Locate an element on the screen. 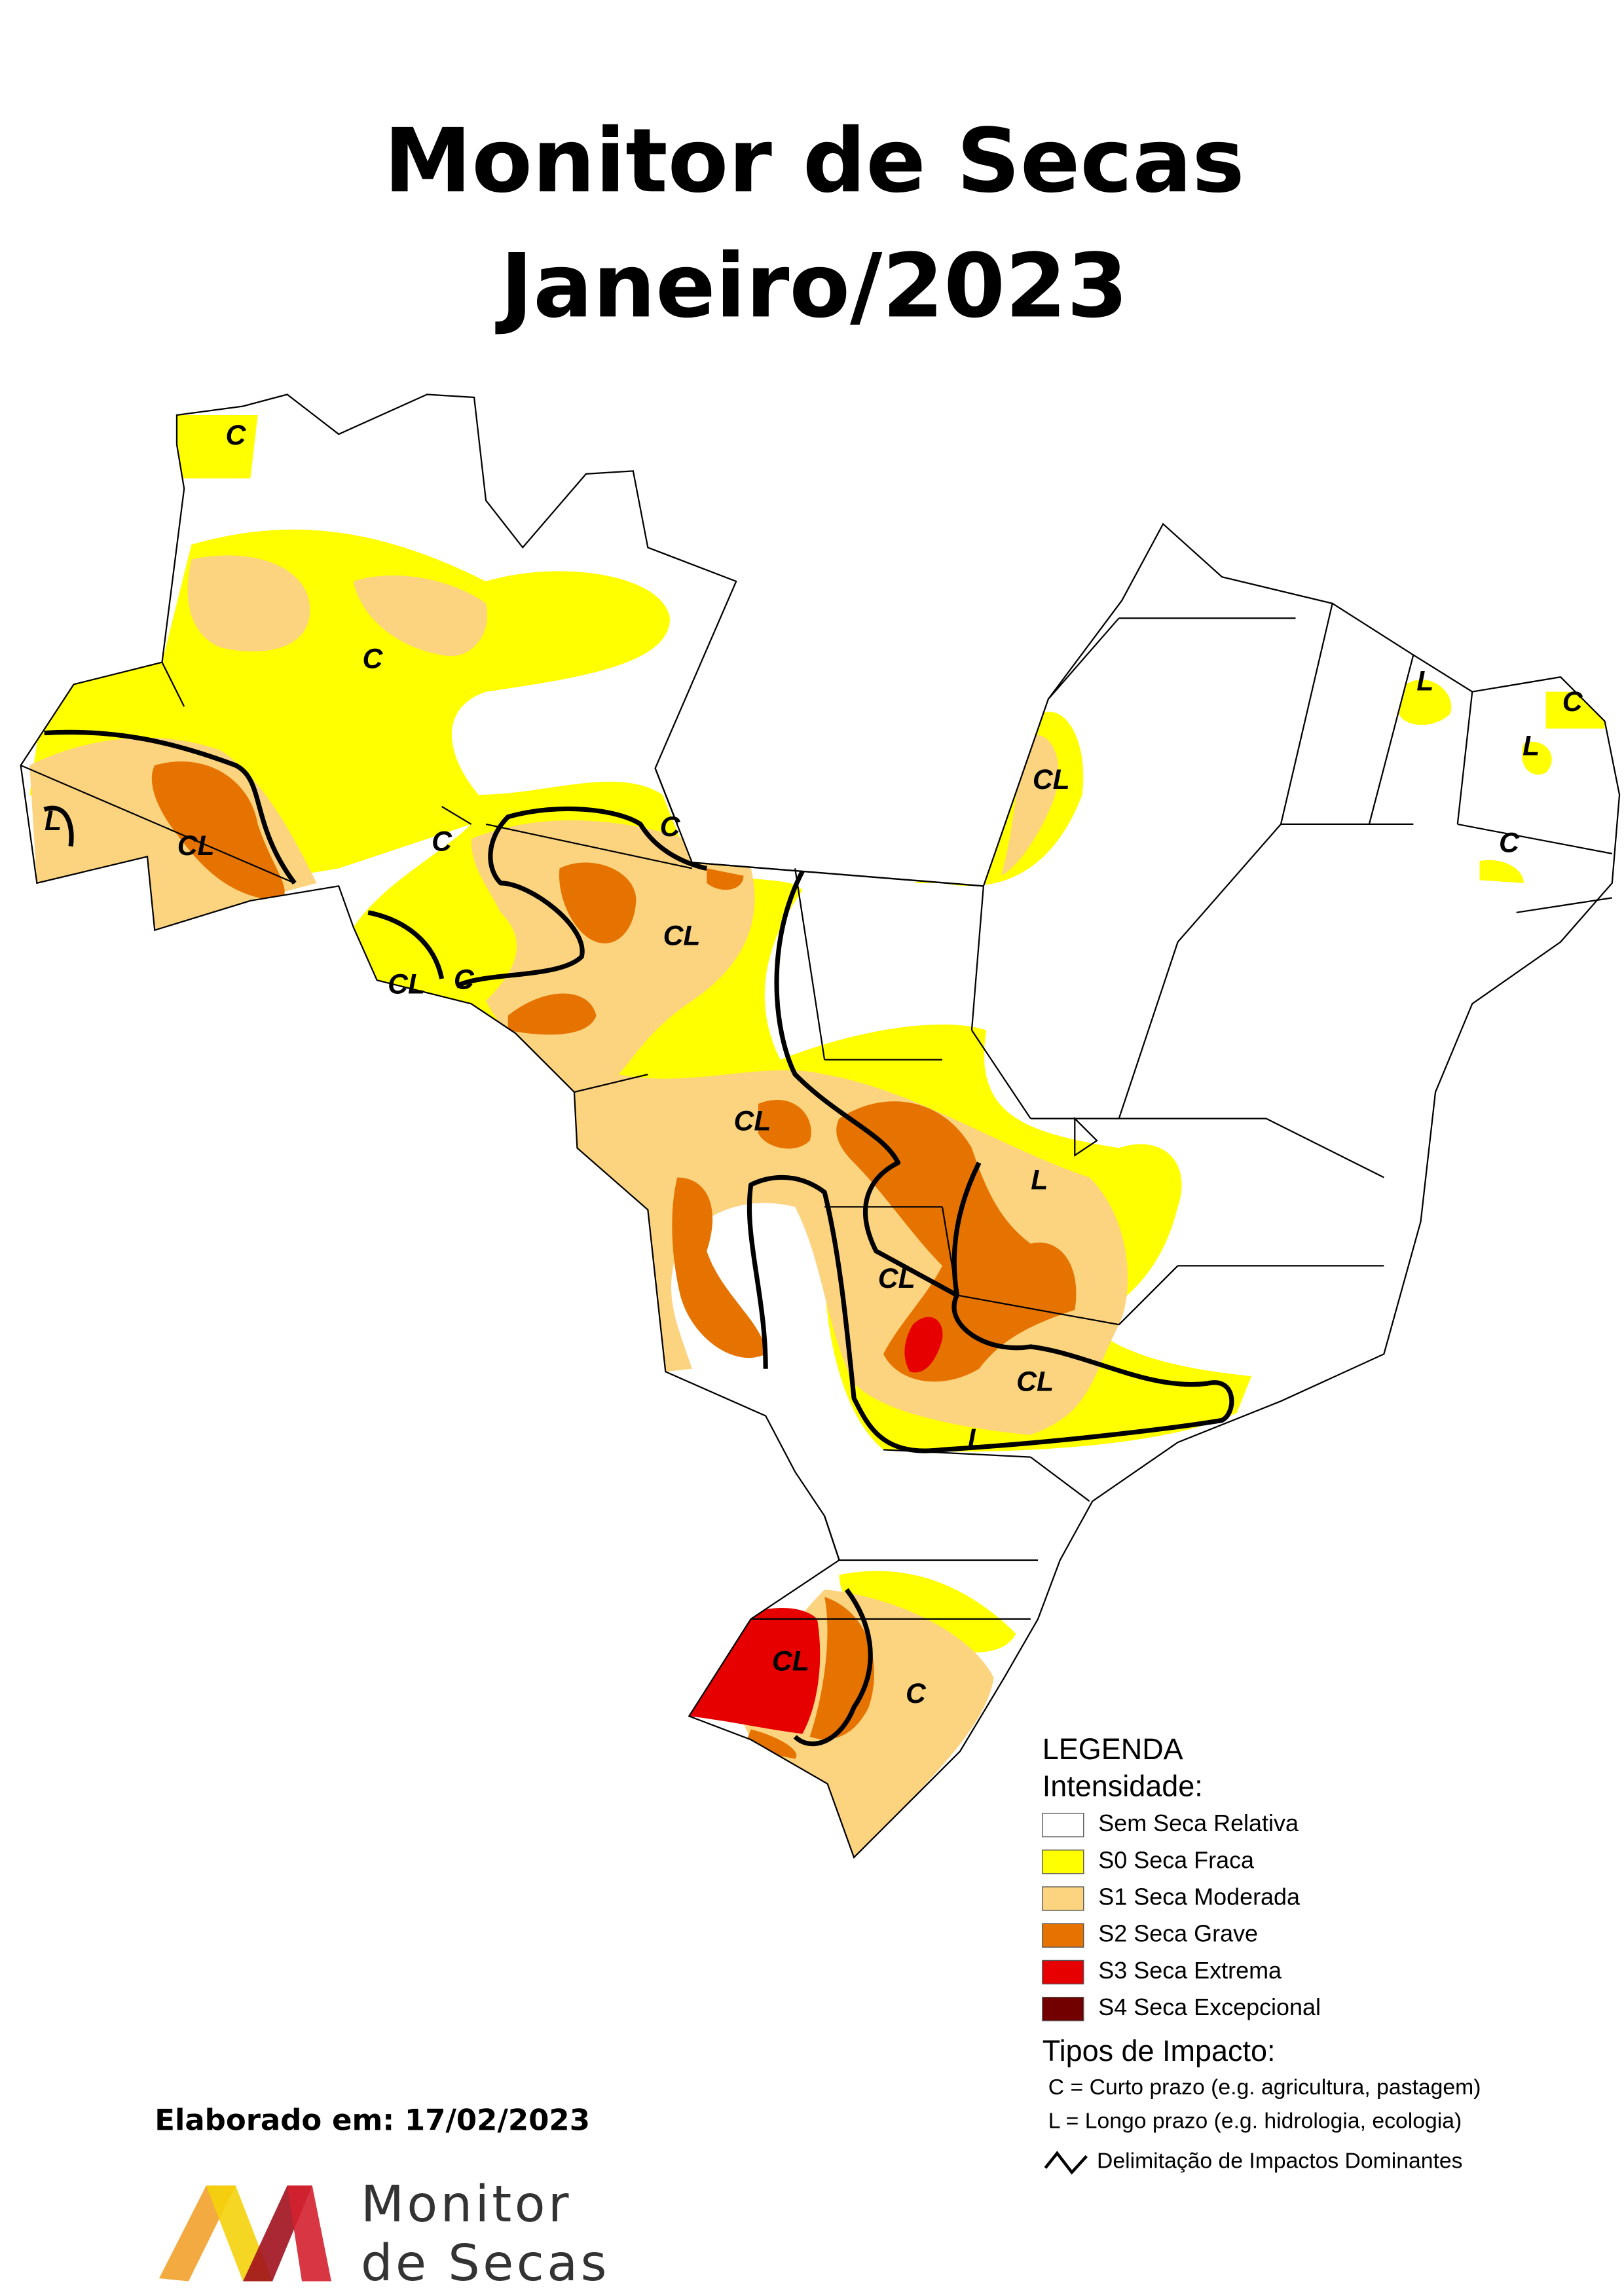  logo-text: de Secas is located at coordinates (485, 2263).